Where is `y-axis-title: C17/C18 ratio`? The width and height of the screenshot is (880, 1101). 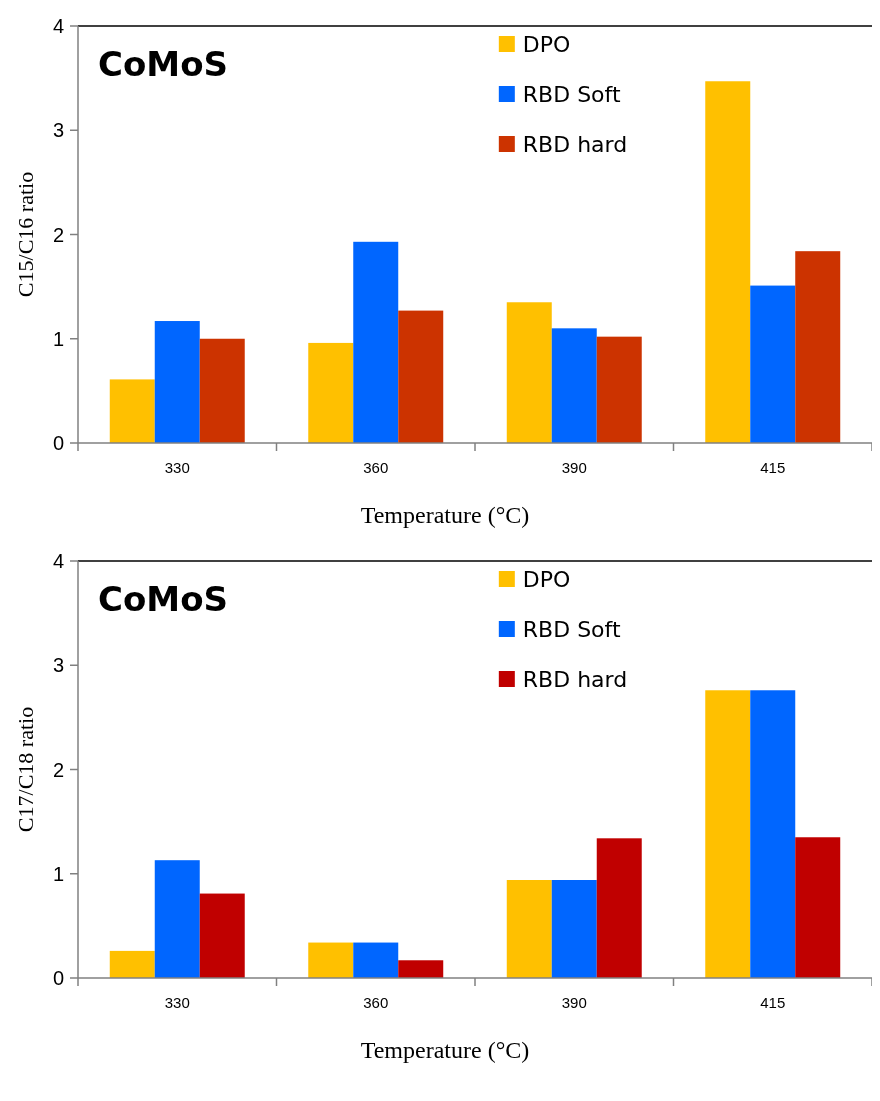
y-axis-title: C17/C18 ratio is located at coordinates (25, 769).